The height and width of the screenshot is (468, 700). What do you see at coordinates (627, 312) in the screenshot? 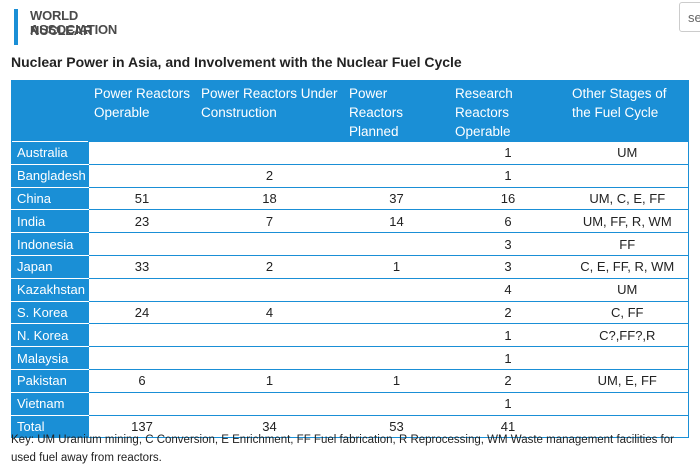
I see `cell: C, FF` at bounding box center [627, 312].